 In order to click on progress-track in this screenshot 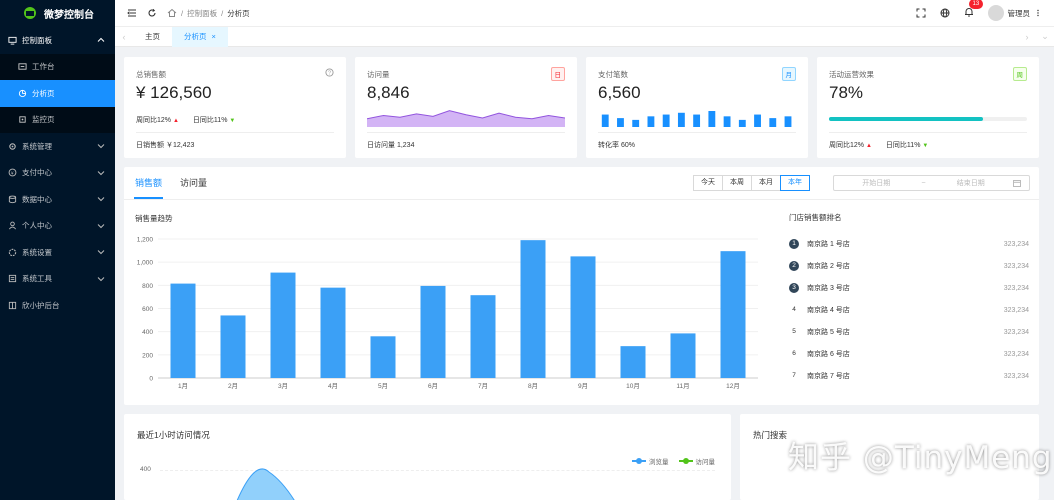, I will do `click(928, 119)`.